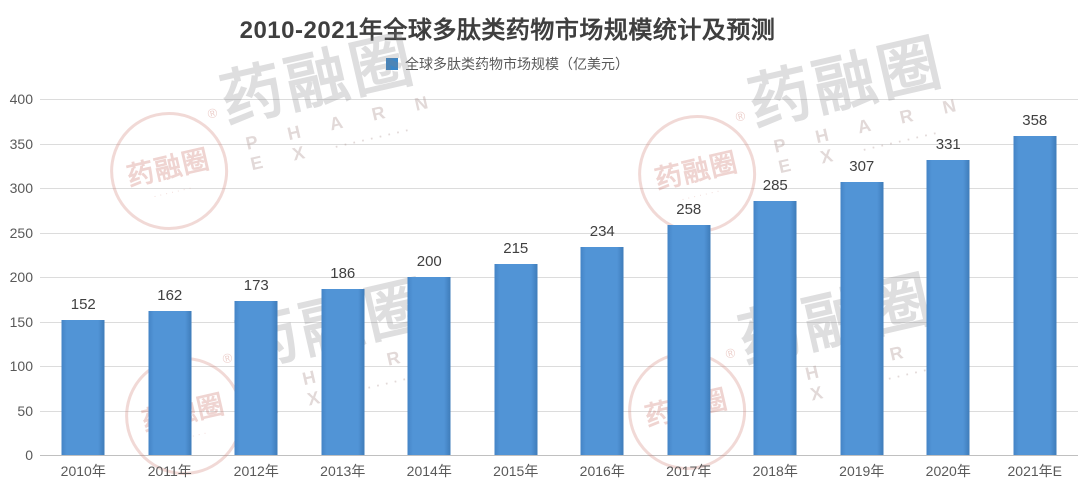 This screenshot has width=1080, height=491. I want to click on x-axis-label: 2020年, so click(948, 471).